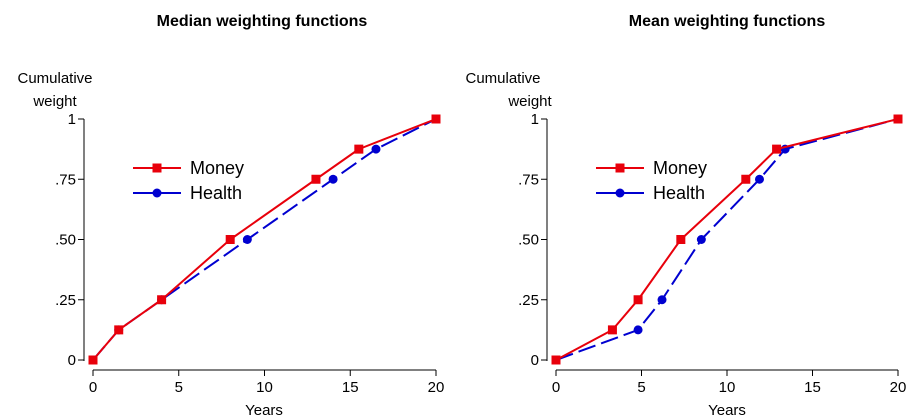  I want to click on chart-title: Median weighting functions, so click(262, 21).